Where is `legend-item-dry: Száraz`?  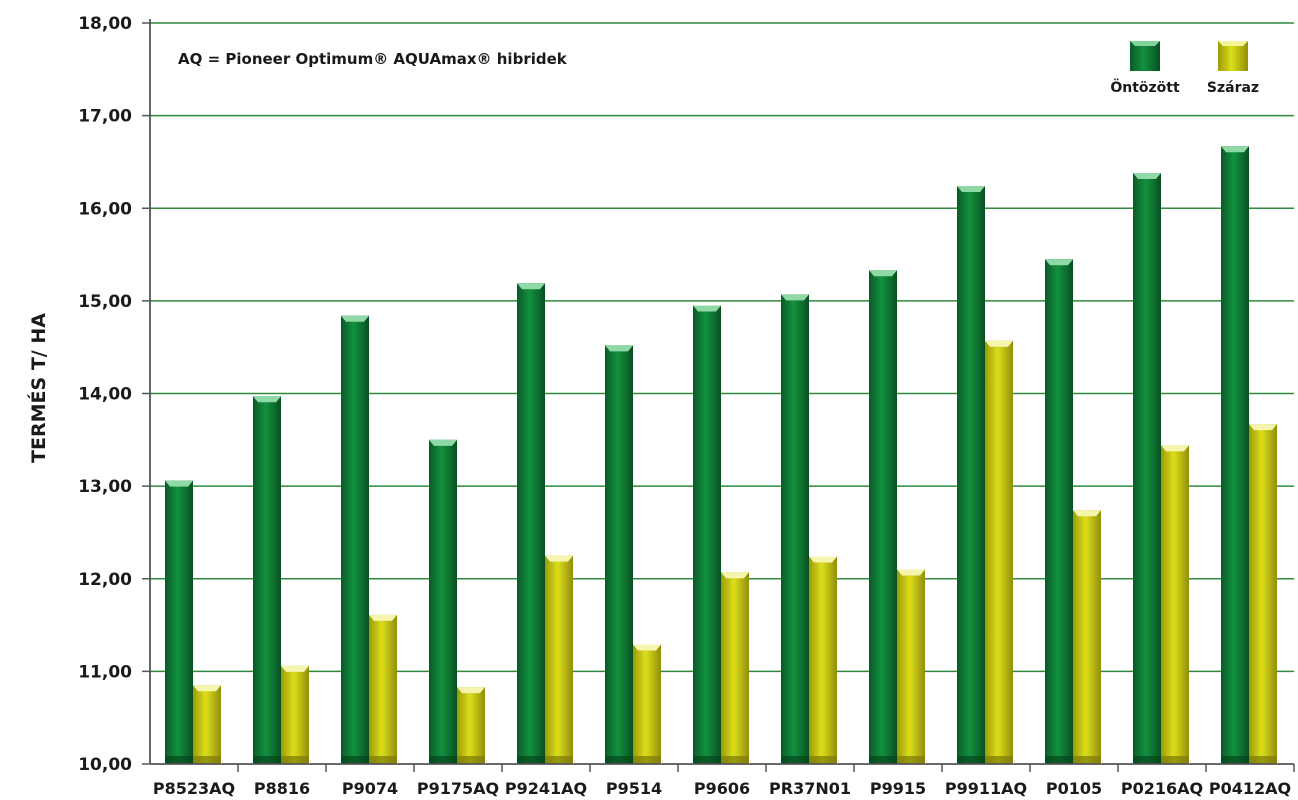
legend-item-dry: Száraz is located at coordinates (1233, 68).